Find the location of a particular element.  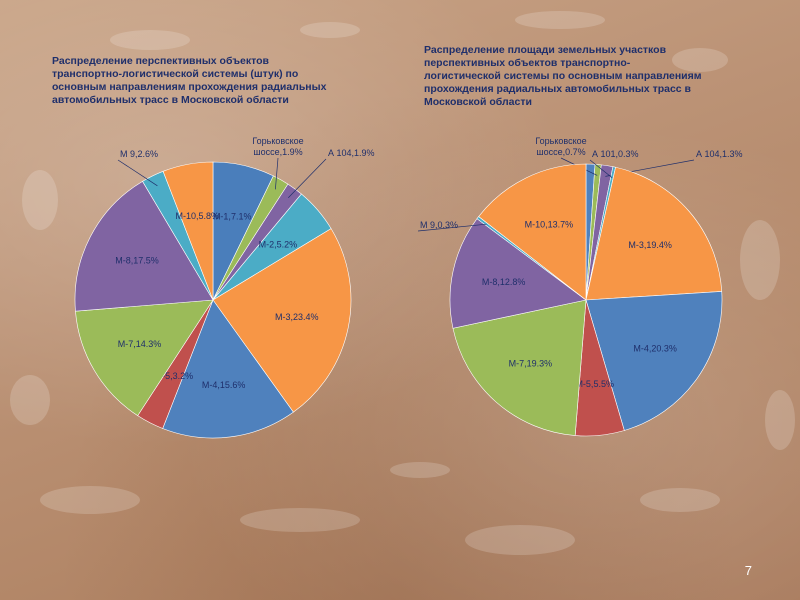

data-label-м-9: М 9,2.6% is located at coordinates (139, 154).